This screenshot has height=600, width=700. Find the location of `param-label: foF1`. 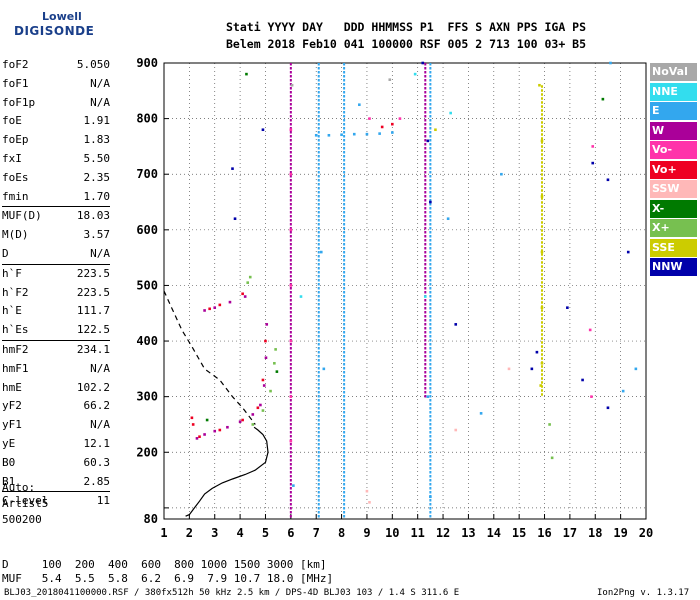

param-label: foF1 is located at coordinates (15, 83).